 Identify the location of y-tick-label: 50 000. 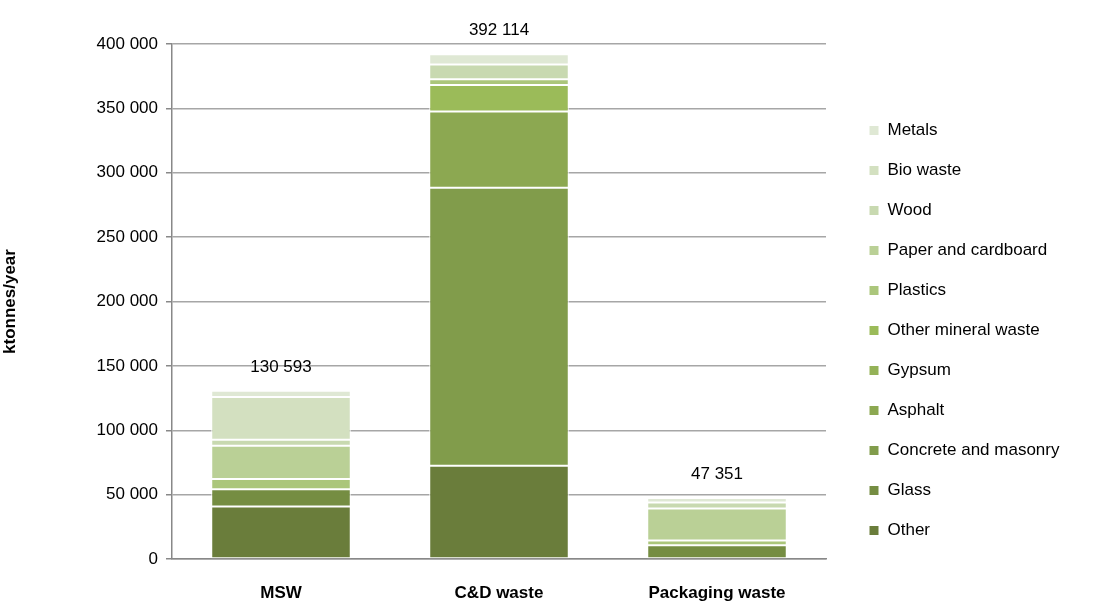
(132, 494).